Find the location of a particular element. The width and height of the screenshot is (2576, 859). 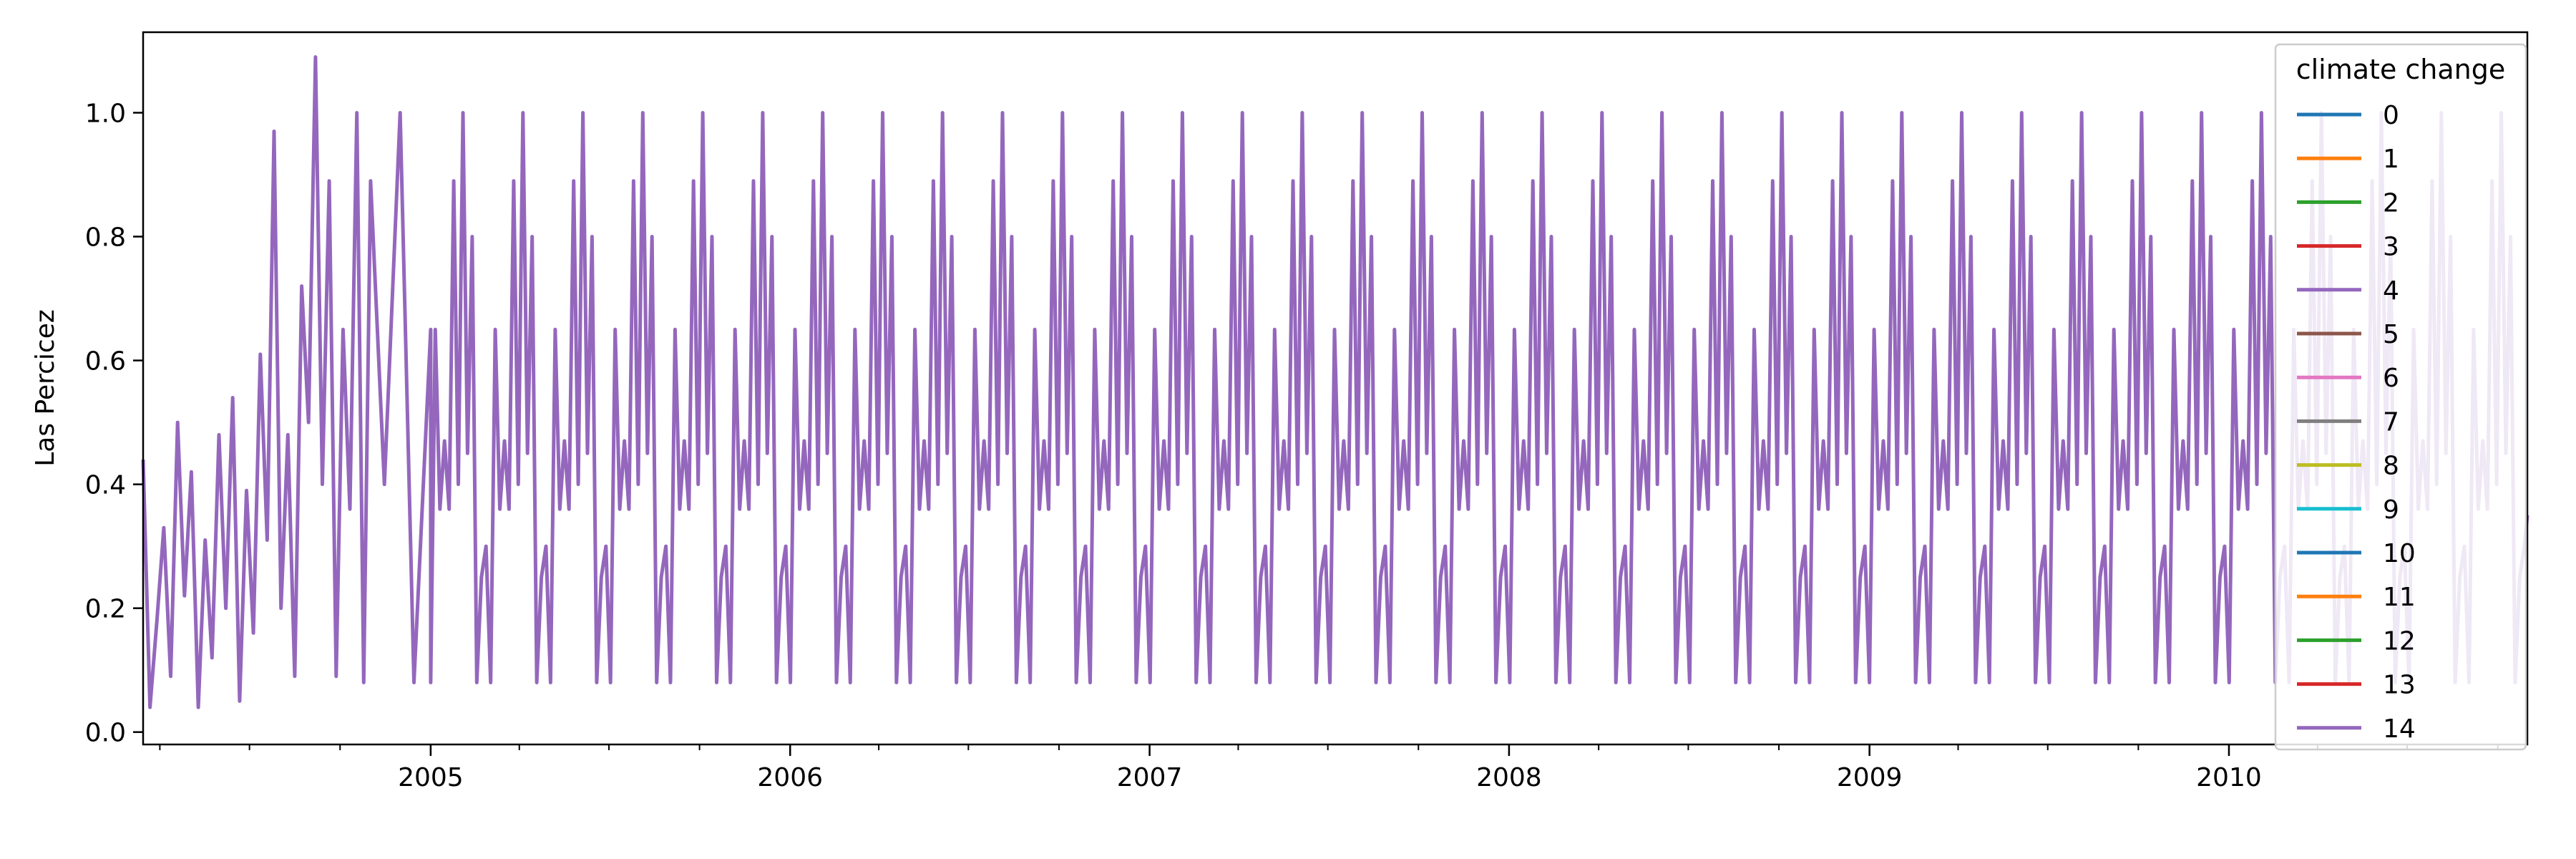

y-tick-label: 0.8 is located at coordinates (105, 238).